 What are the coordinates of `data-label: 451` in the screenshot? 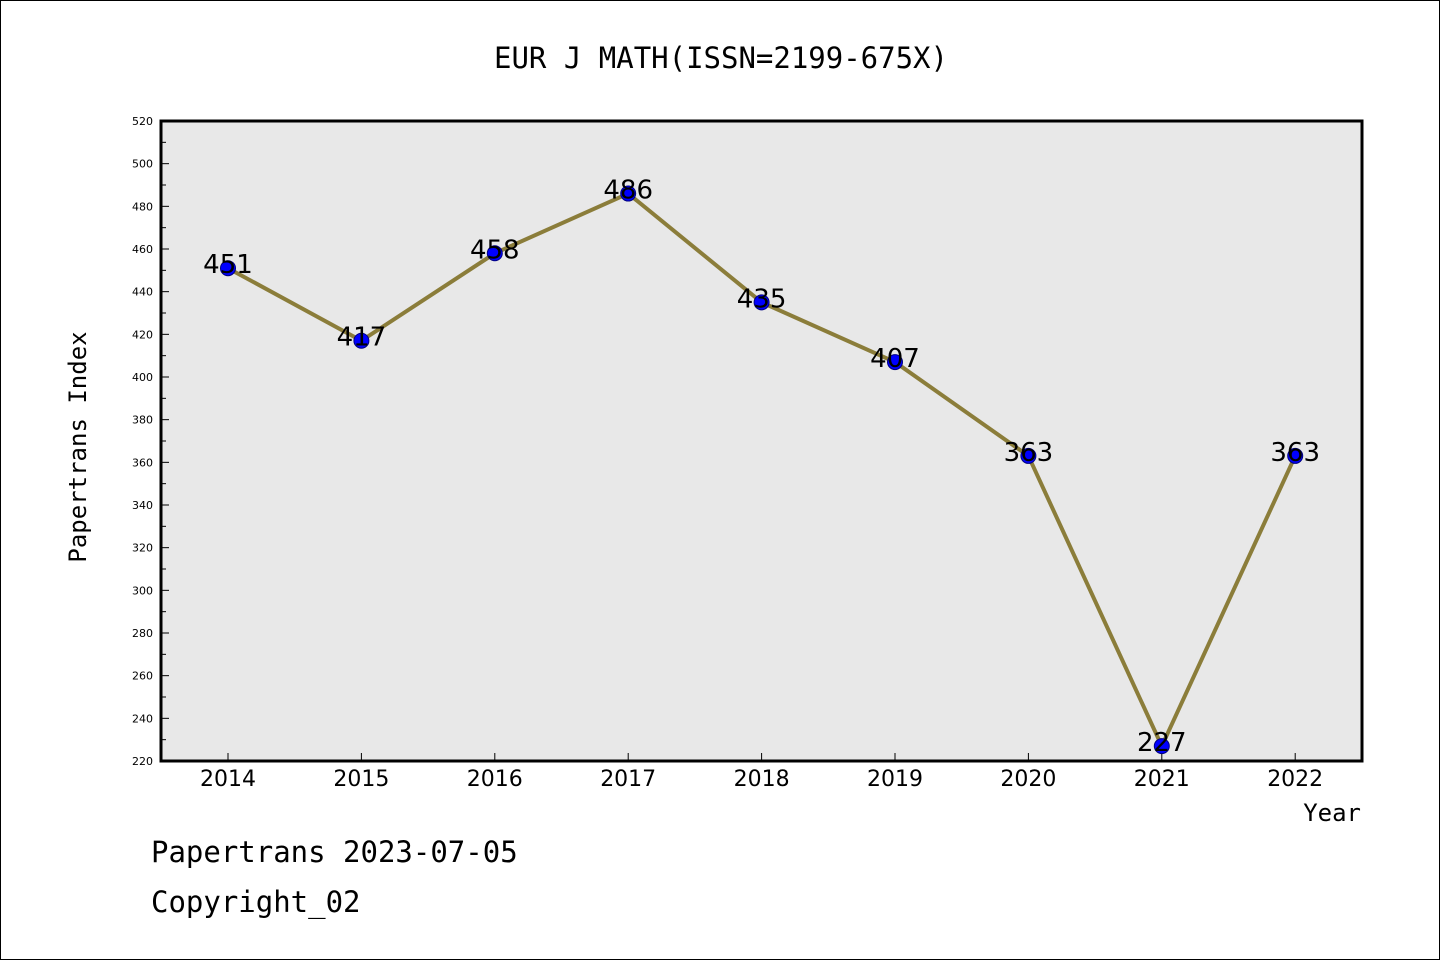 It's located at (228, 265).